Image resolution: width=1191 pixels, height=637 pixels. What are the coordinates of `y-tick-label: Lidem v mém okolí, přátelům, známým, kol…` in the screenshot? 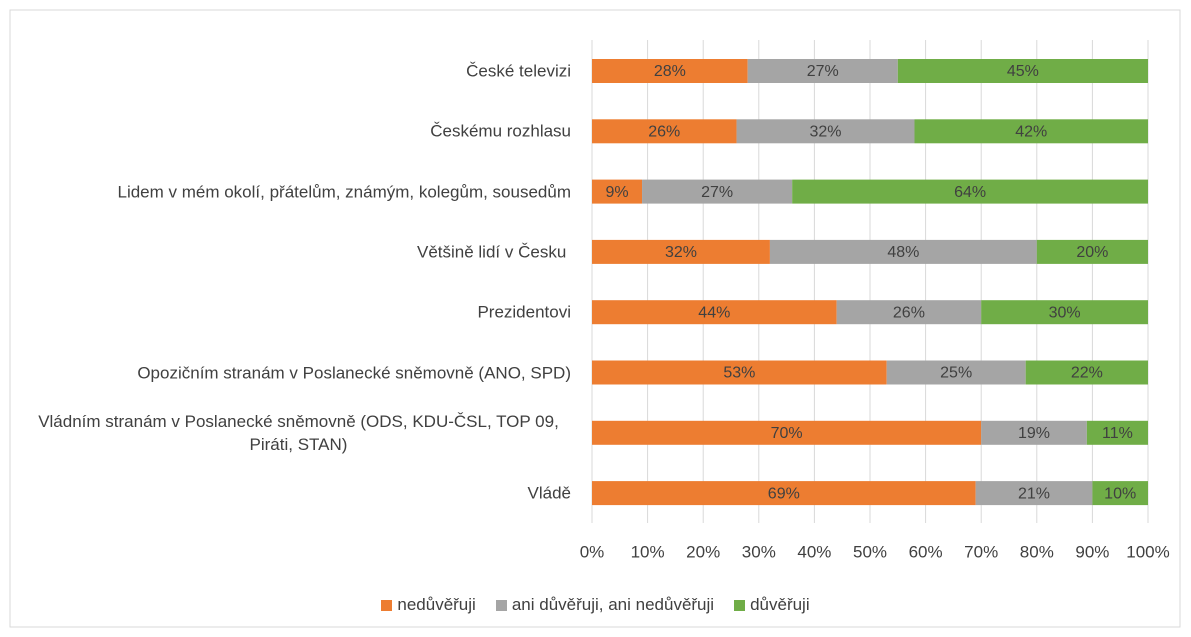 It's located at (298, 191).